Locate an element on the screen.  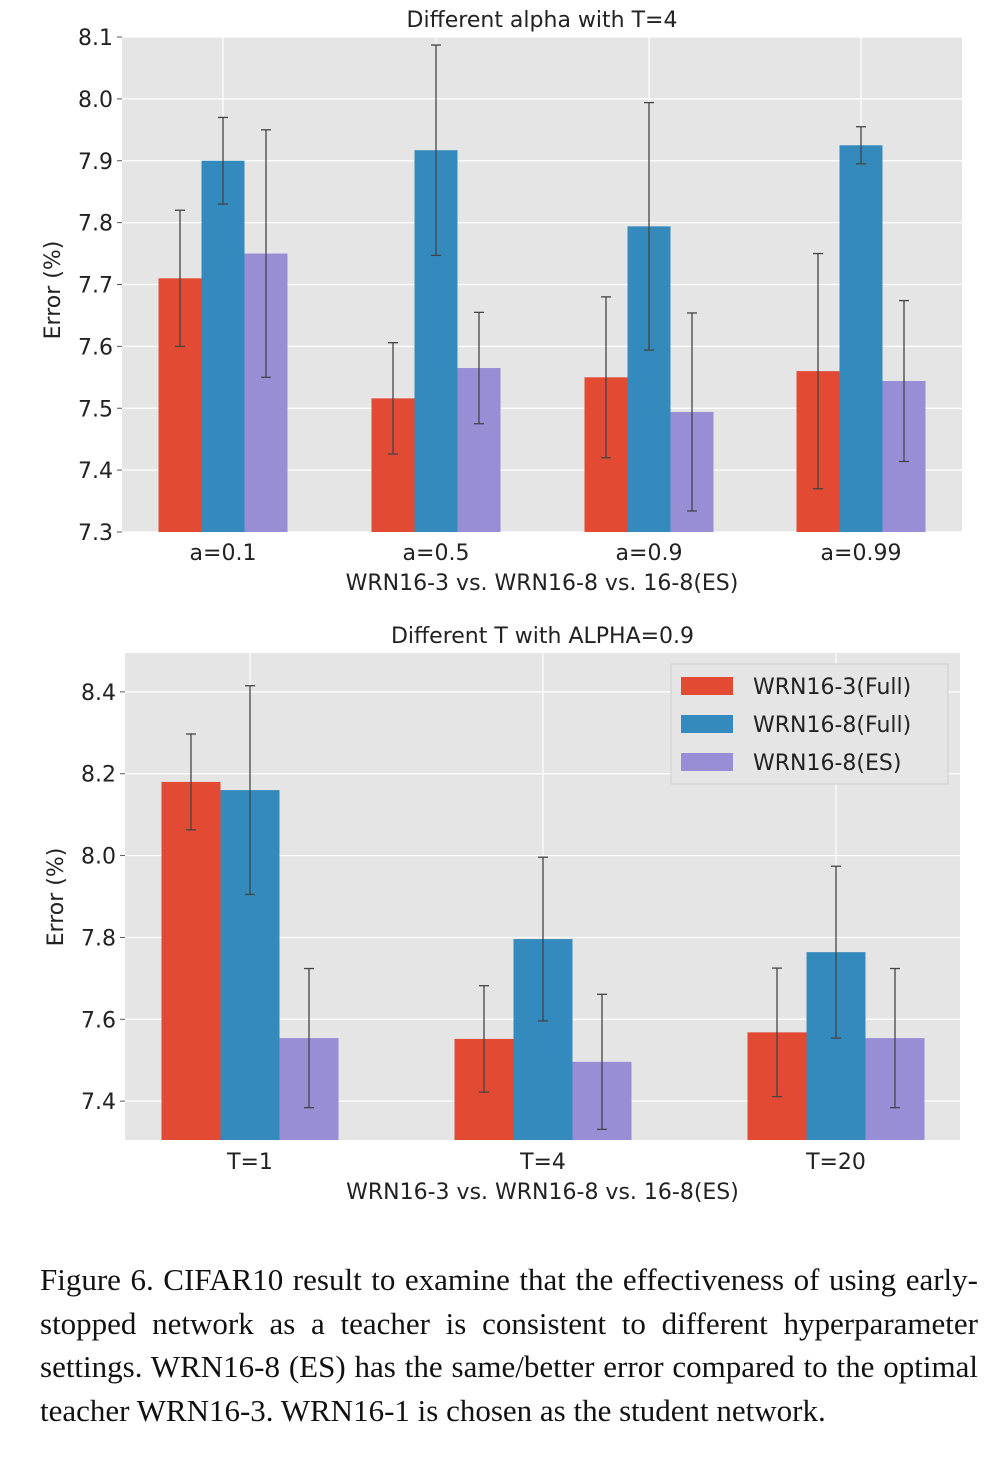
x-tick-label: a=0.99 is located at coordinates (861, 553).